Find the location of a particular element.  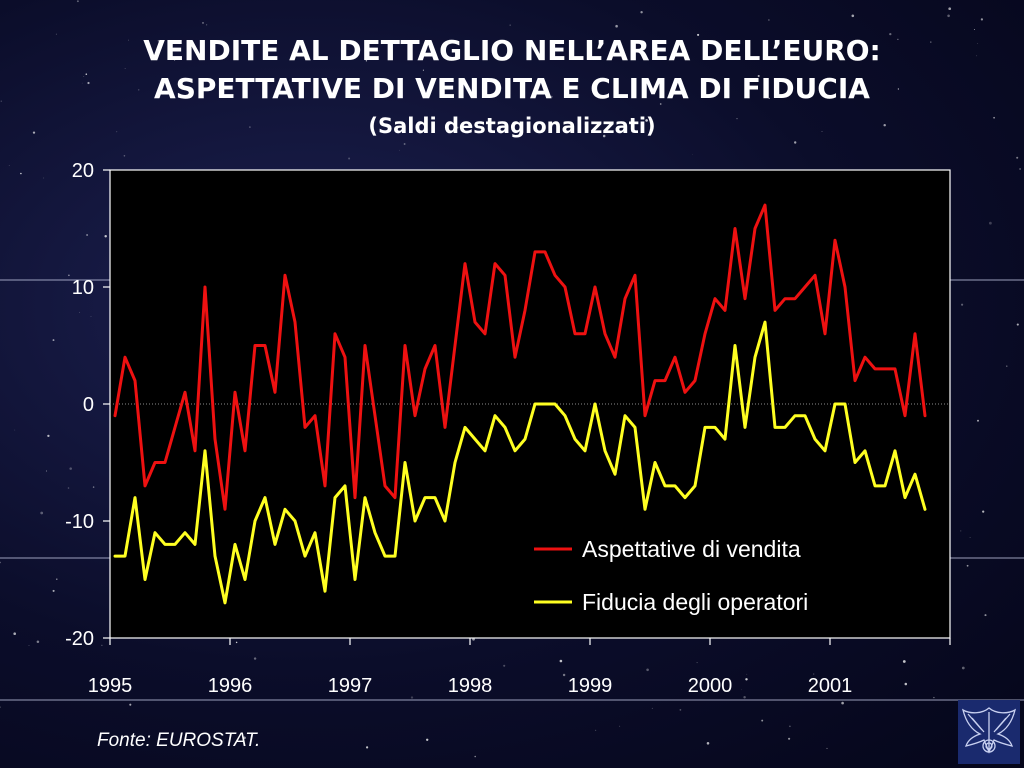

y-tick-label: 0 is located at coordinates (88, 405).